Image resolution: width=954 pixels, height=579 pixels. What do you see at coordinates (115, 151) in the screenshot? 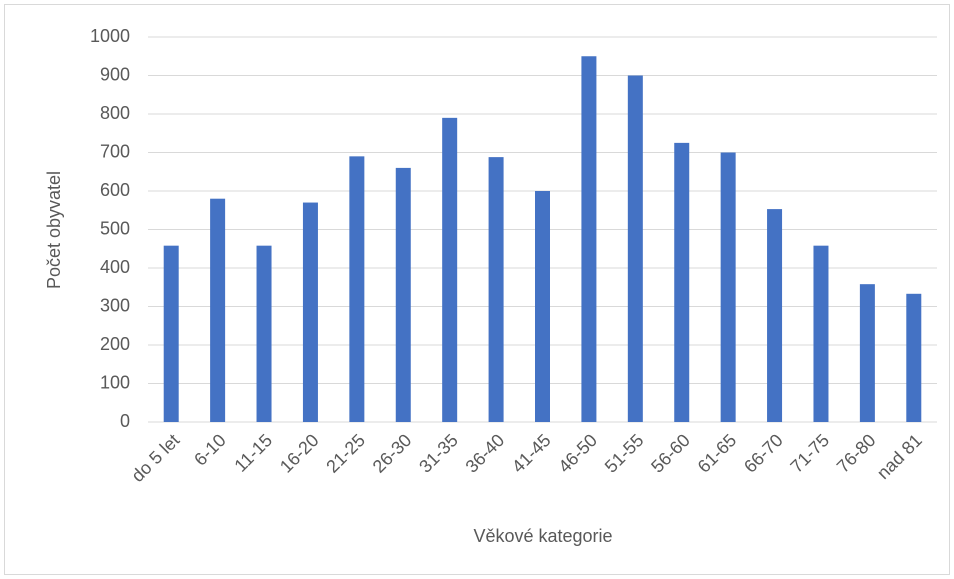
I see `y-tick-label: 700` at bounding box center [115, 151].